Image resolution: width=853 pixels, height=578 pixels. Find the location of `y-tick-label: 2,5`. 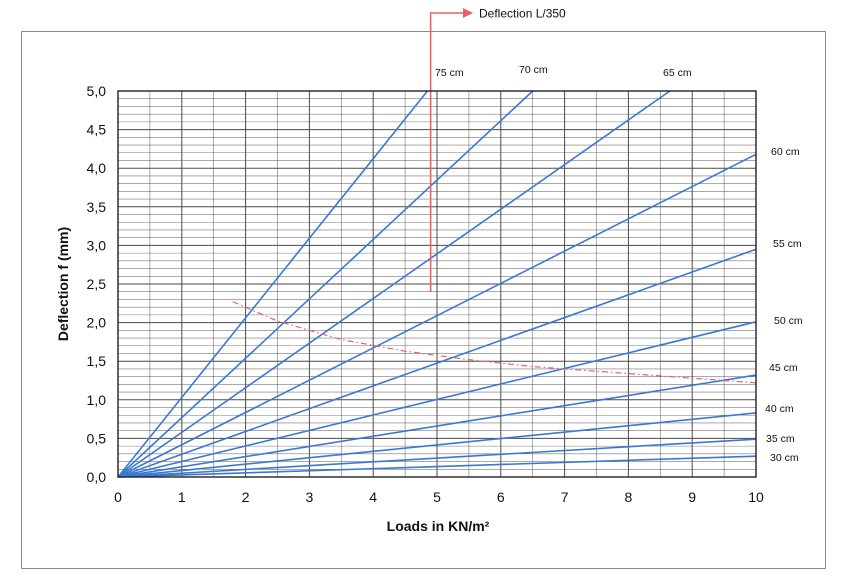

y-tick-label: 2,5 is located at coordinates (97, 284).